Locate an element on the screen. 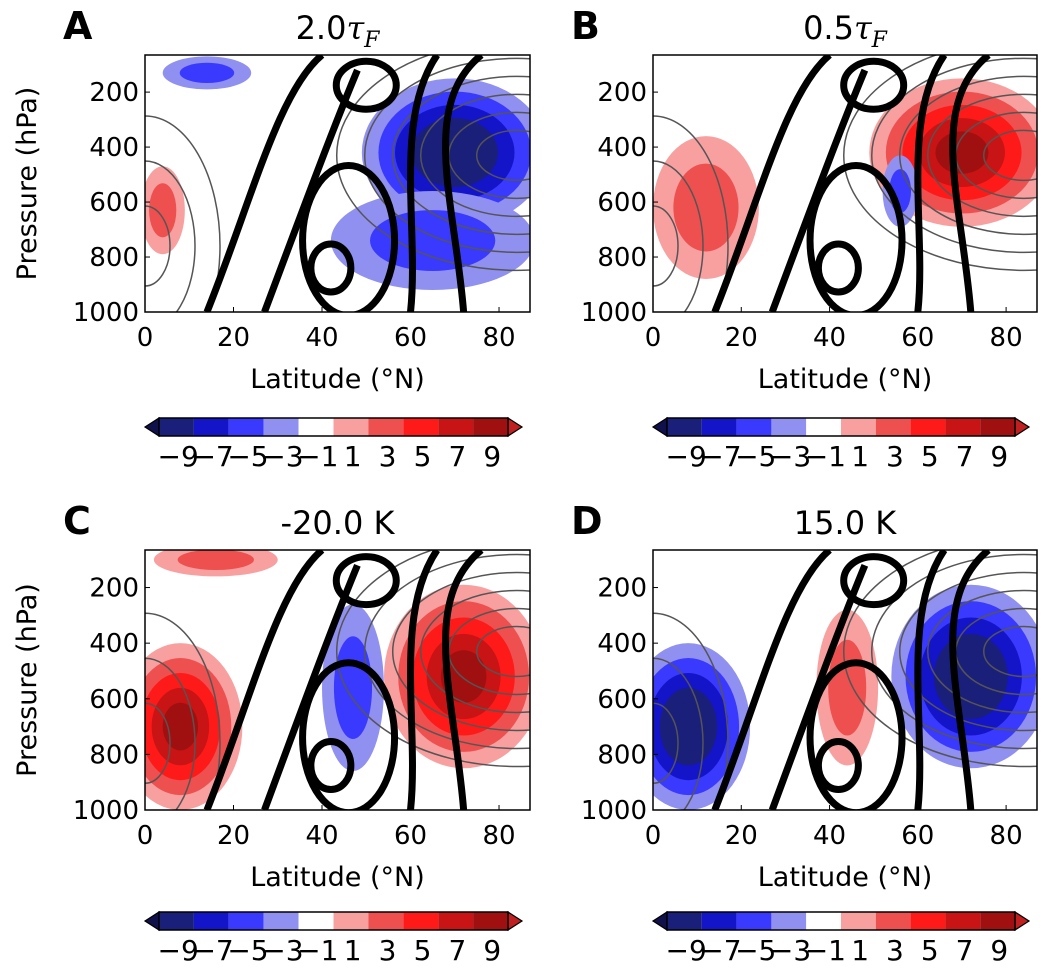 The width and height of the screenshot is (1041, 978). x-tick-label: 80 is located at coordinates (1006, 338).